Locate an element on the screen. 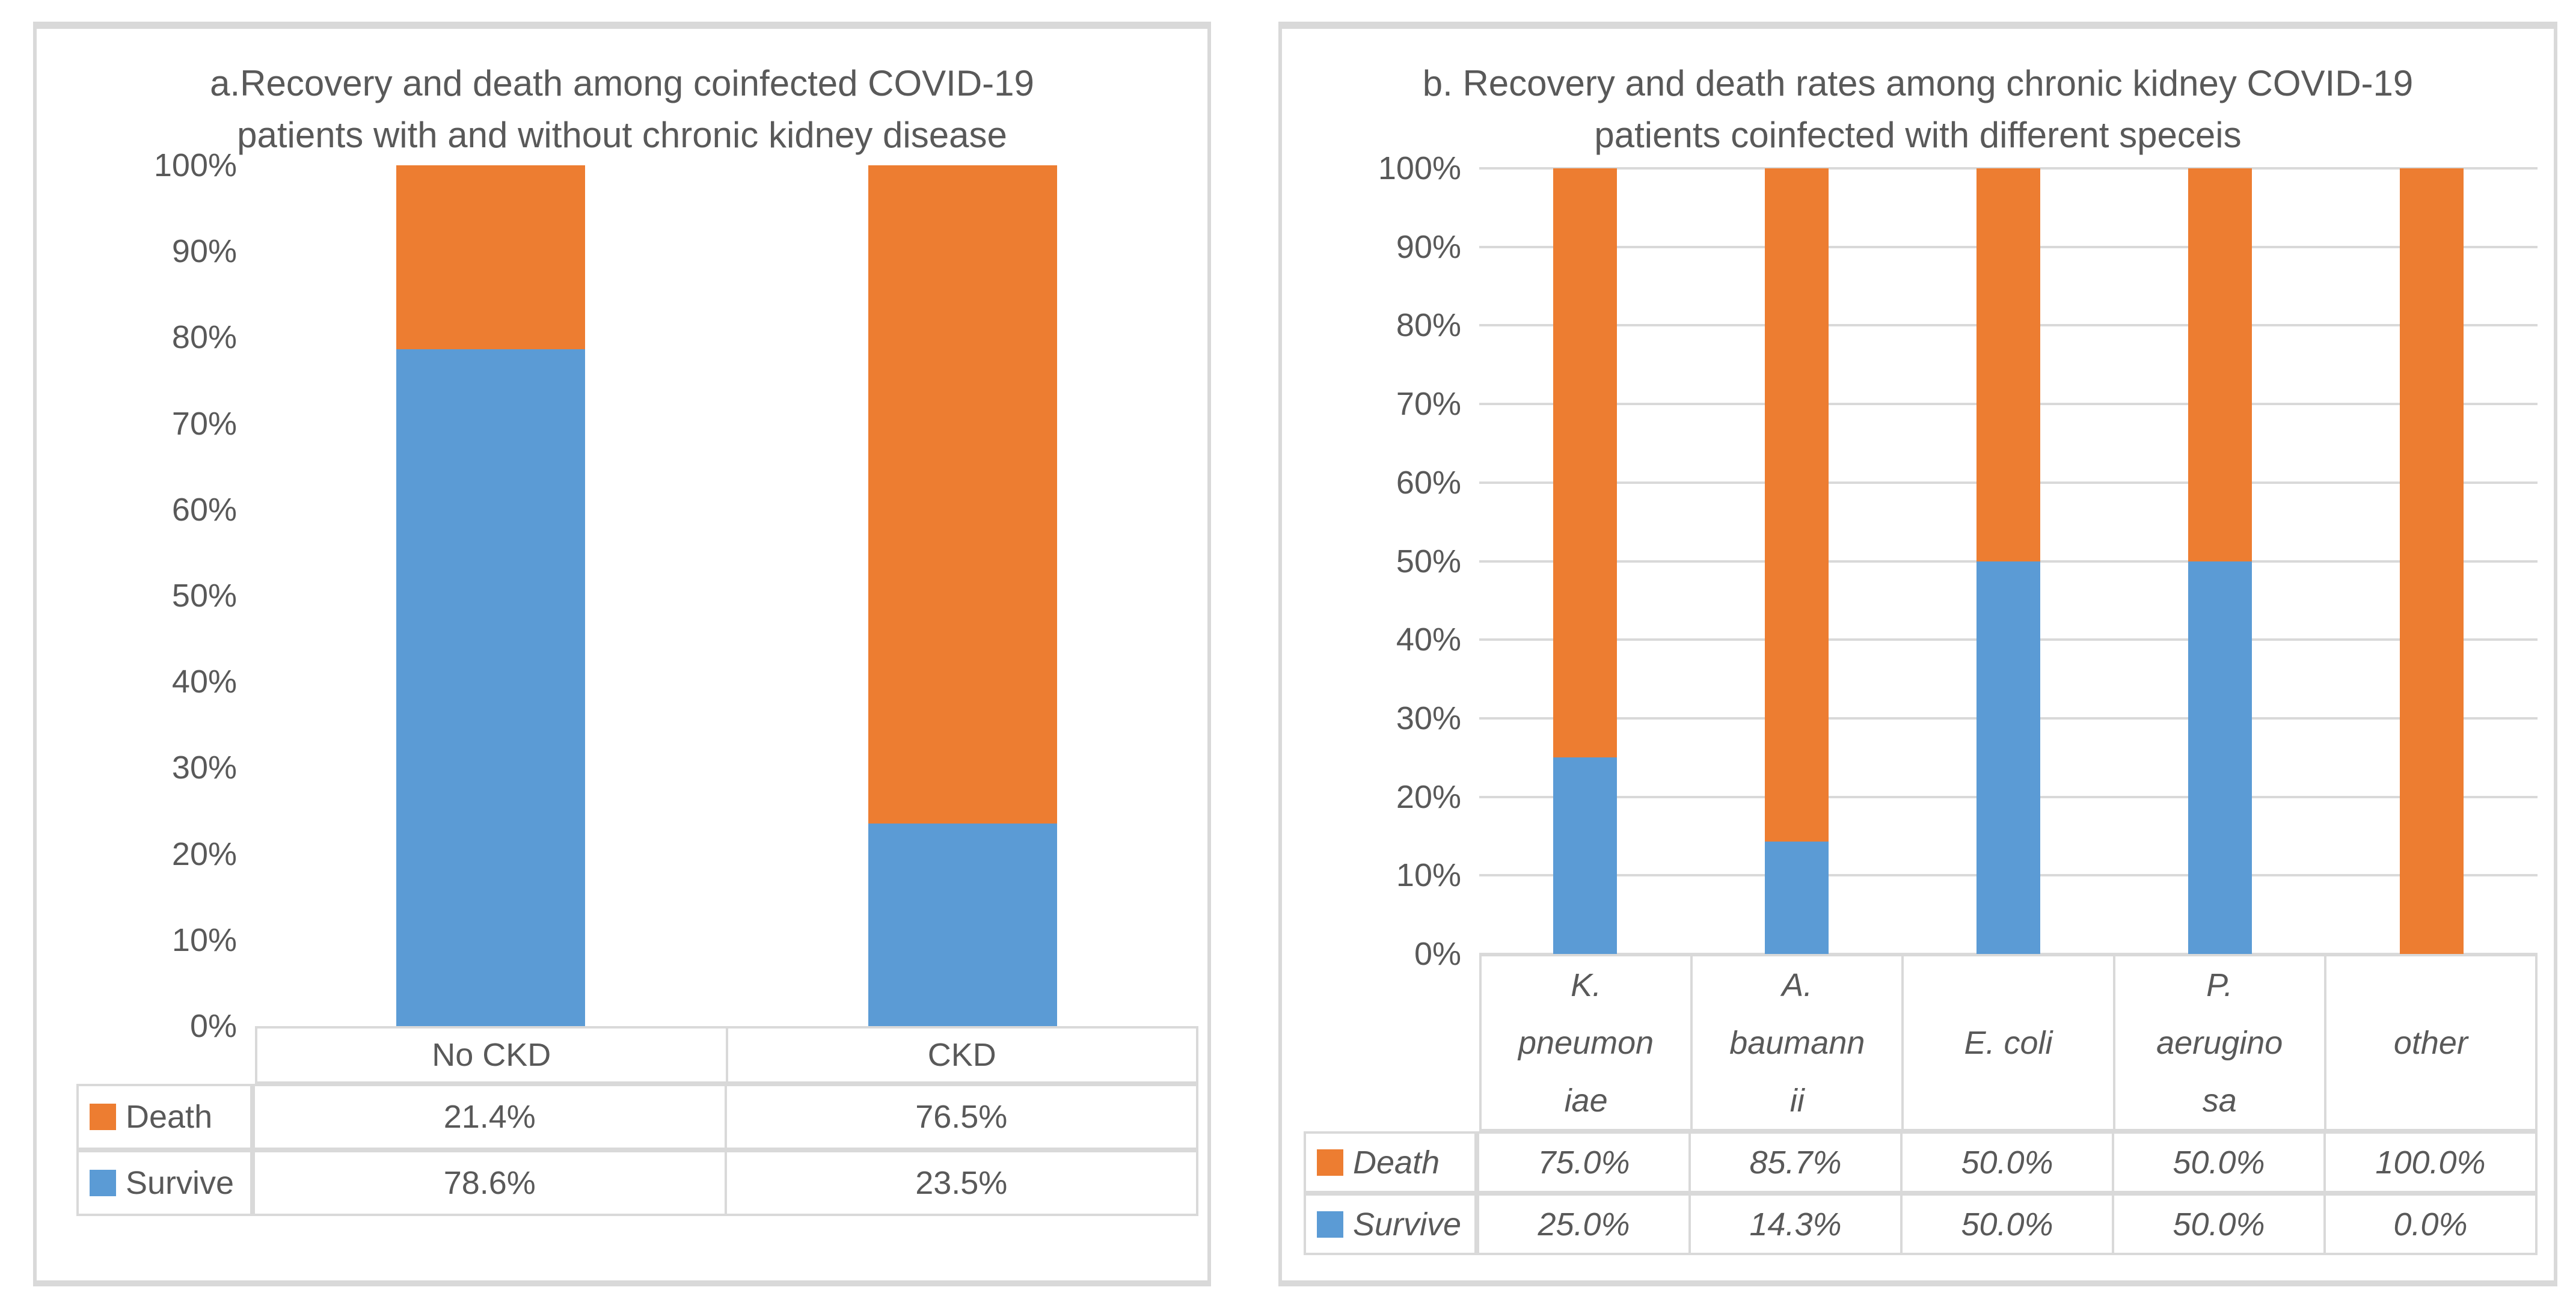 The width and height of the screenshot is (2576, 1293). series-row-survive: Survive 25.0% 14.3% 50.0% 50.0% 0.0% is located at coordinates (1921, 1224).